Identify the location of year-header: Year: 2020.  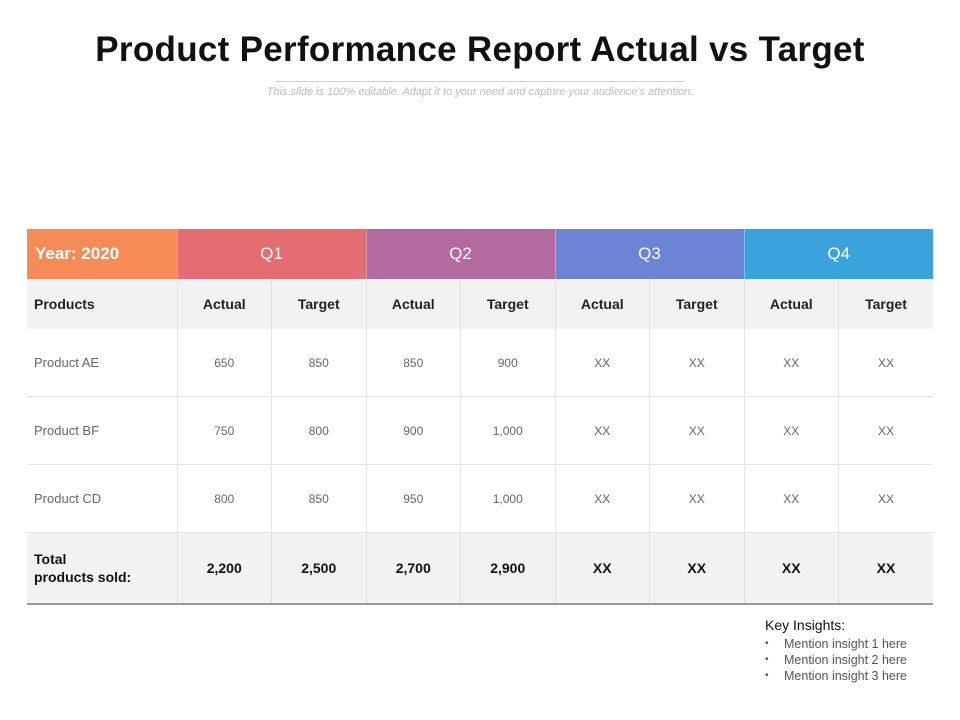
(102, 254).